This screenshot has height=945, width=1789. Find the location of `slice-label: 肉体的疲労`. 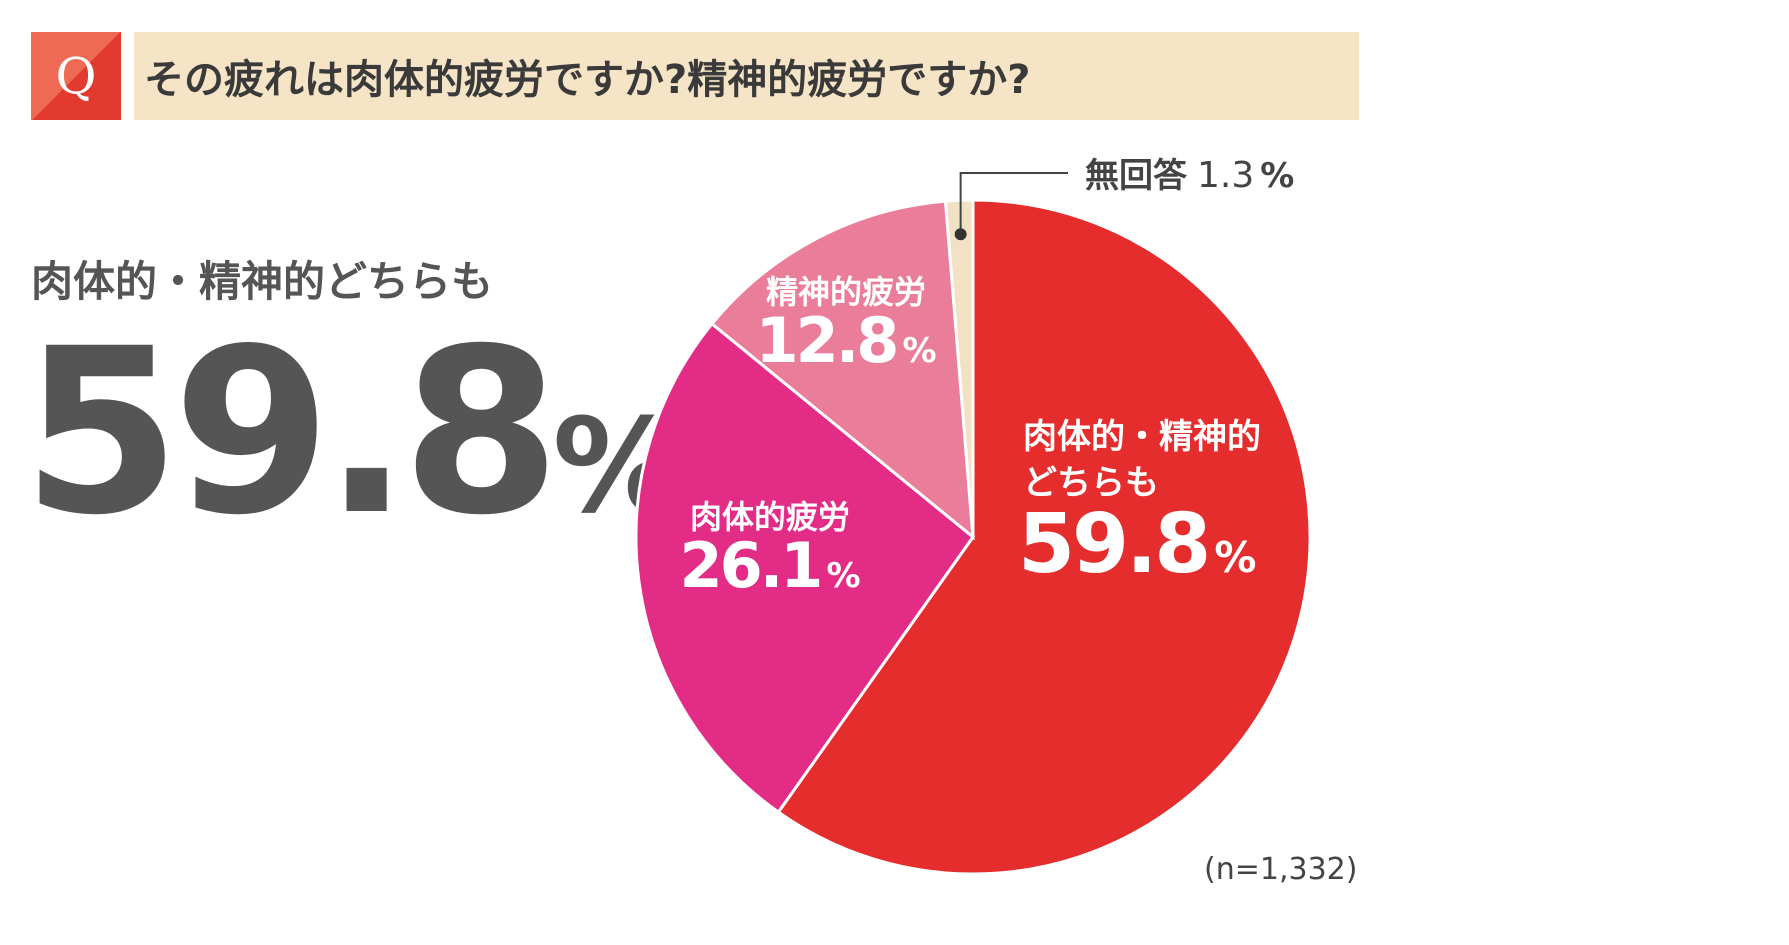

slice-label: 肉体的疲労 is located at coordinates (770, 517).